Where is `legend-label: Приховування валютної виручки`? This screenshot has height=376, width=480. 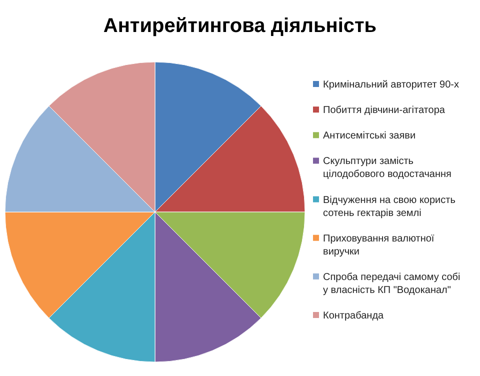
legend-label: Приховування валютної виручки is located at coordinates (378, 245).